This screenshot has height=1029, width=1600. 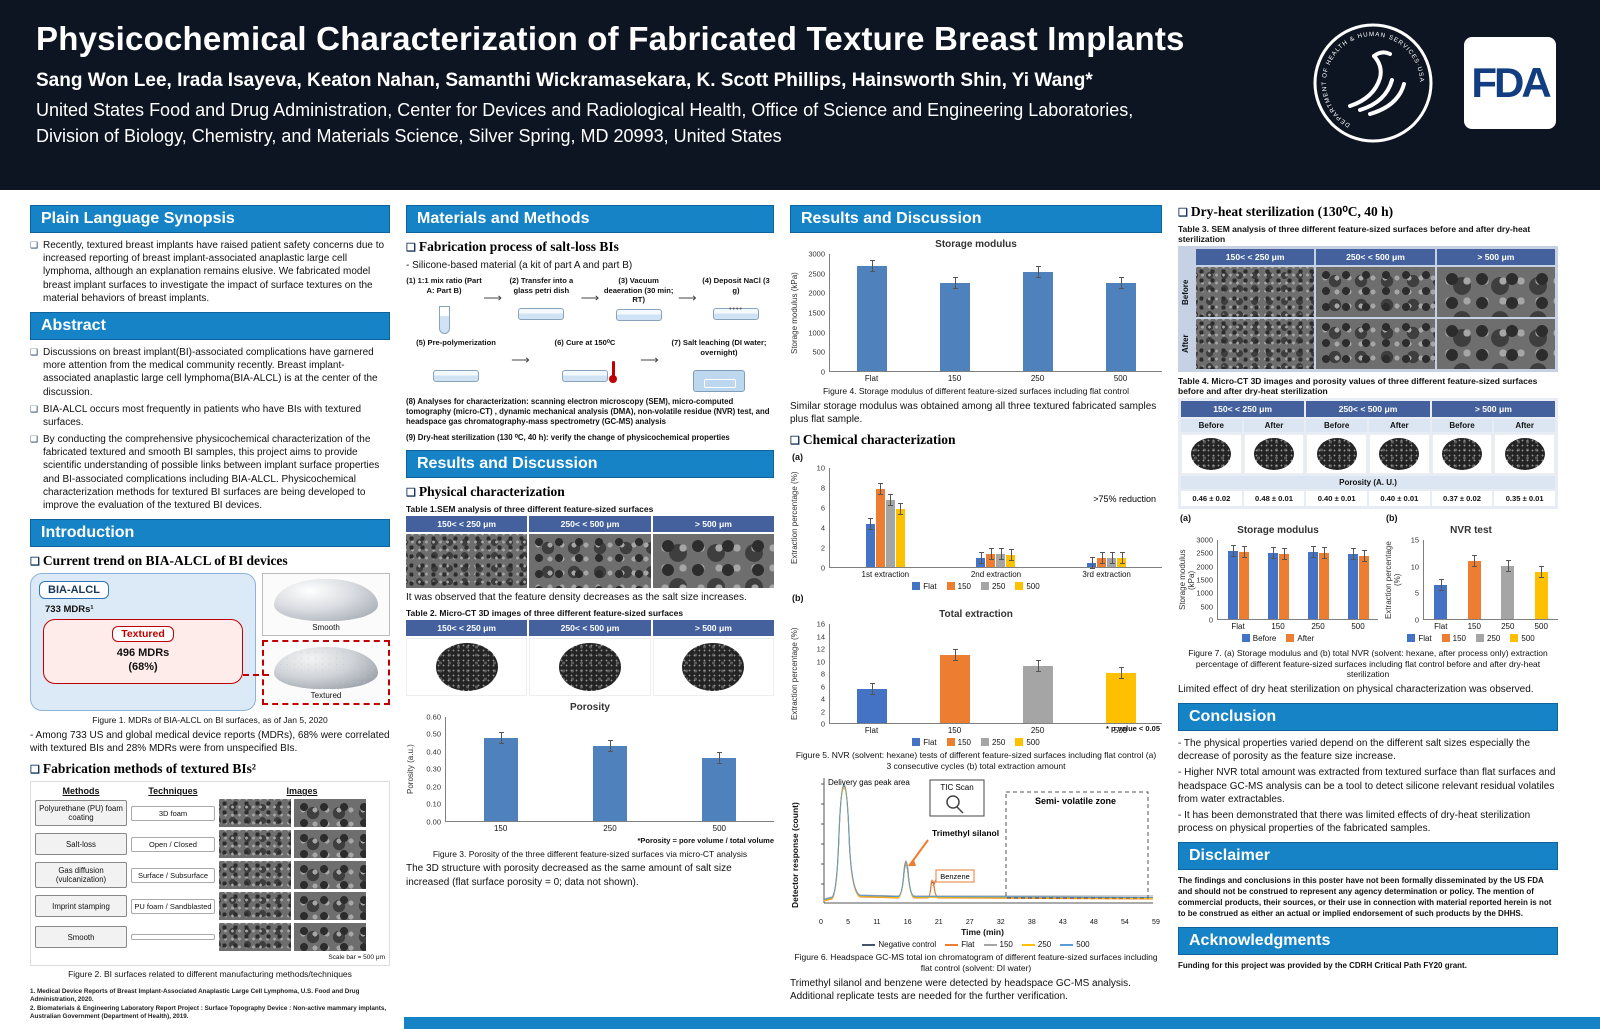 What do you see at coordinates (210, 769) in the screenshot?
I see `fabrication-heading: Fabrication methods of textured BIs²` at bounding box center [210, 769].